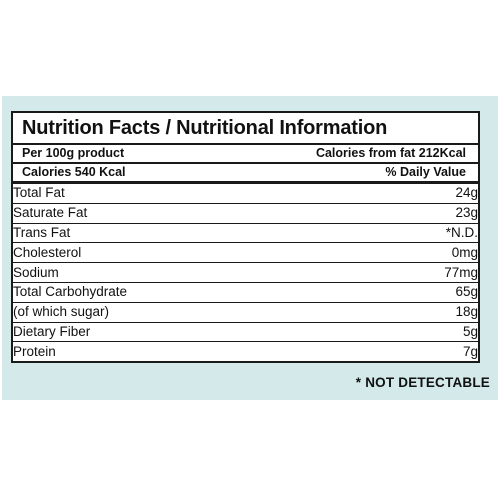 Image resolution: width=500 pixels, height=500 pixels. Describe the element at coordinates (424, 312) in the screenshot. I see `nutrient-value: 18g` at that location.